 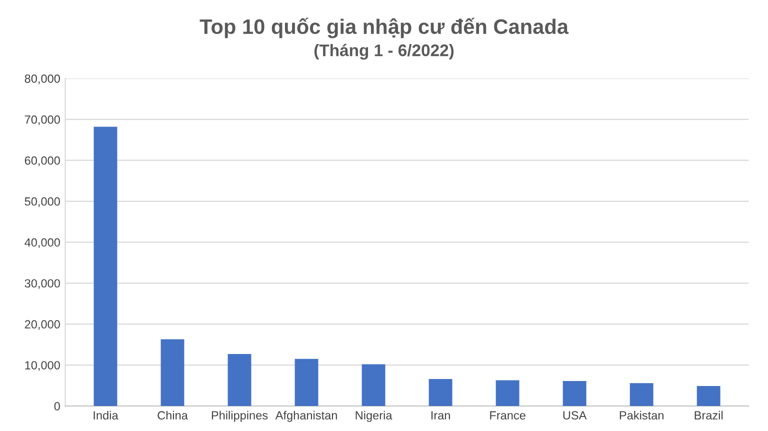 What do you see at coordinates (575, 415) in the screenshot?
I see `x-tick-label: USA` at bounding box center [575, 415].